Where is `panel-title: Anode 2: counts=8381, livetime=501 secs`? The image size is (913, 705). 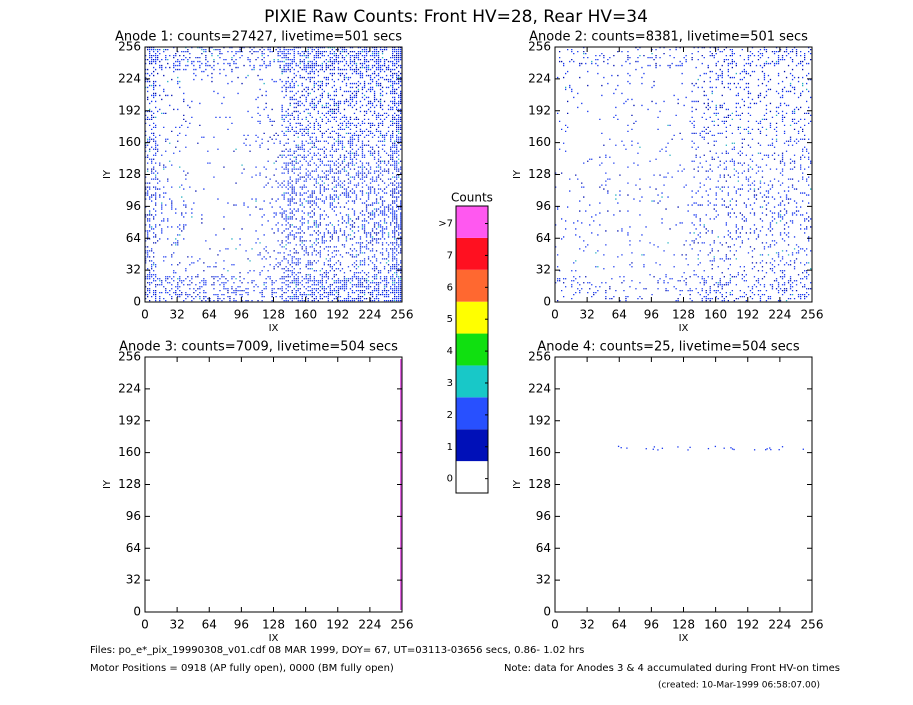 panel-title: Anode 2: counts=8381, livetime=501 secs is located at coordinates (668, 37).